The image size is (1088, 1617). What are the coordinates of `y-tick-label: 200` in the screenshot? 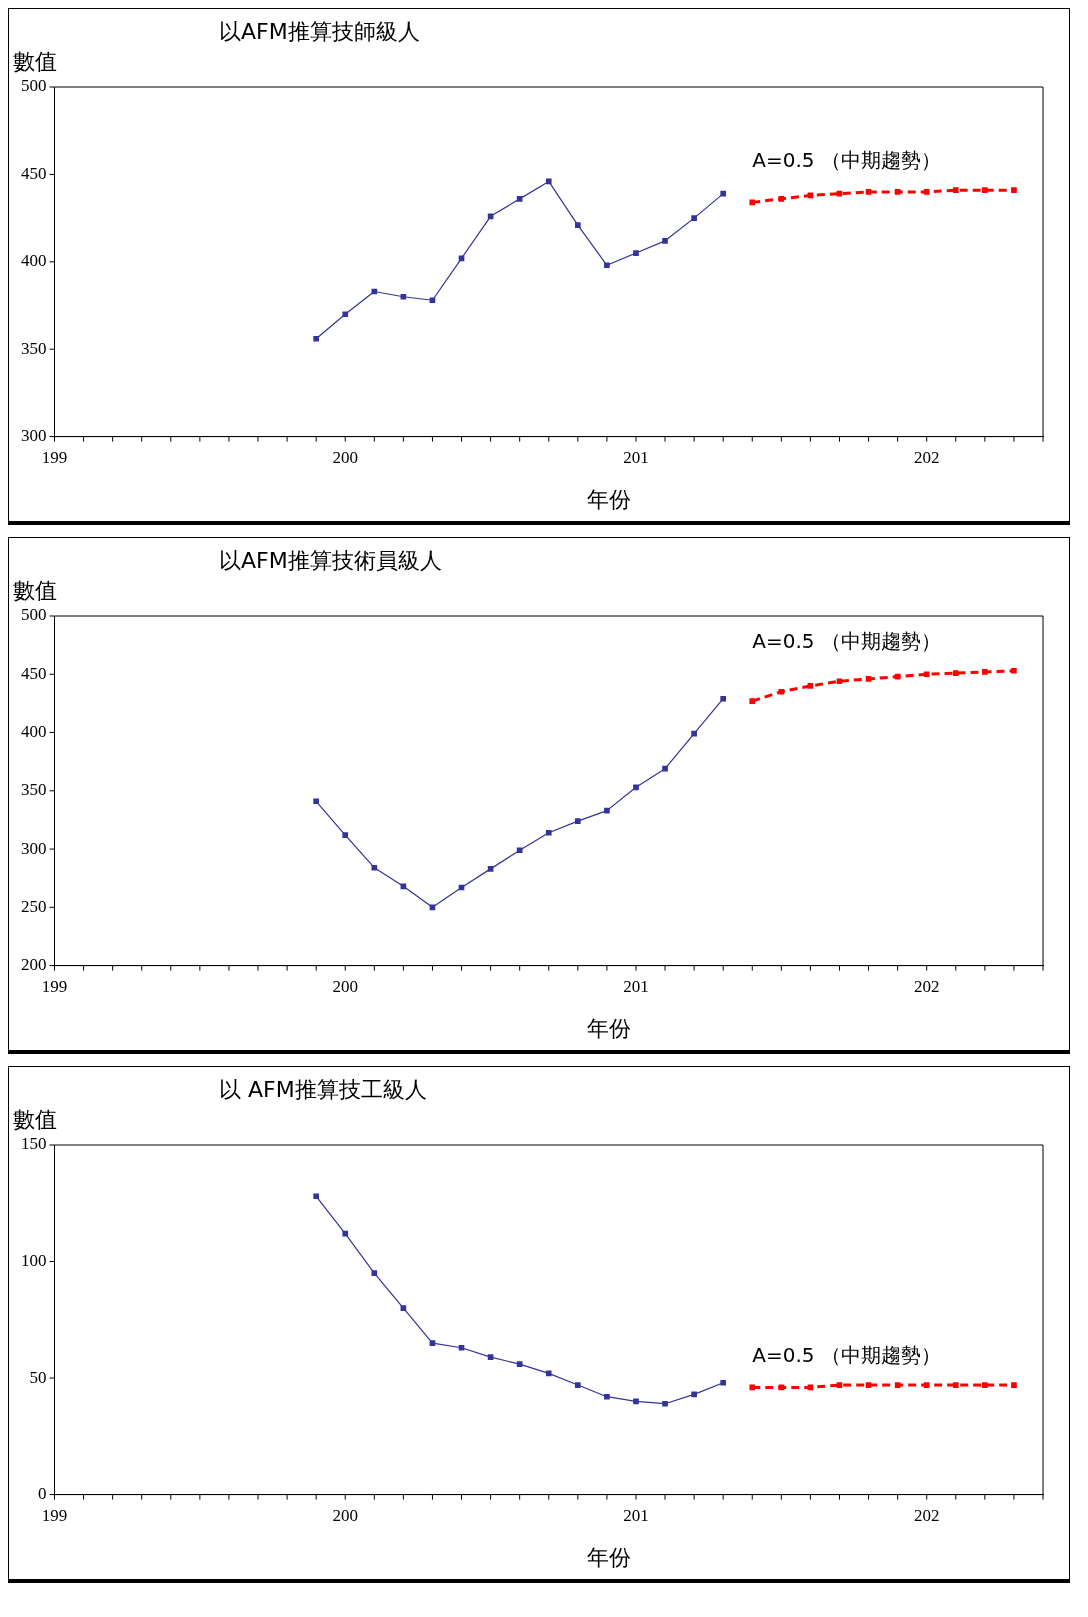 It's located at (34, 965).